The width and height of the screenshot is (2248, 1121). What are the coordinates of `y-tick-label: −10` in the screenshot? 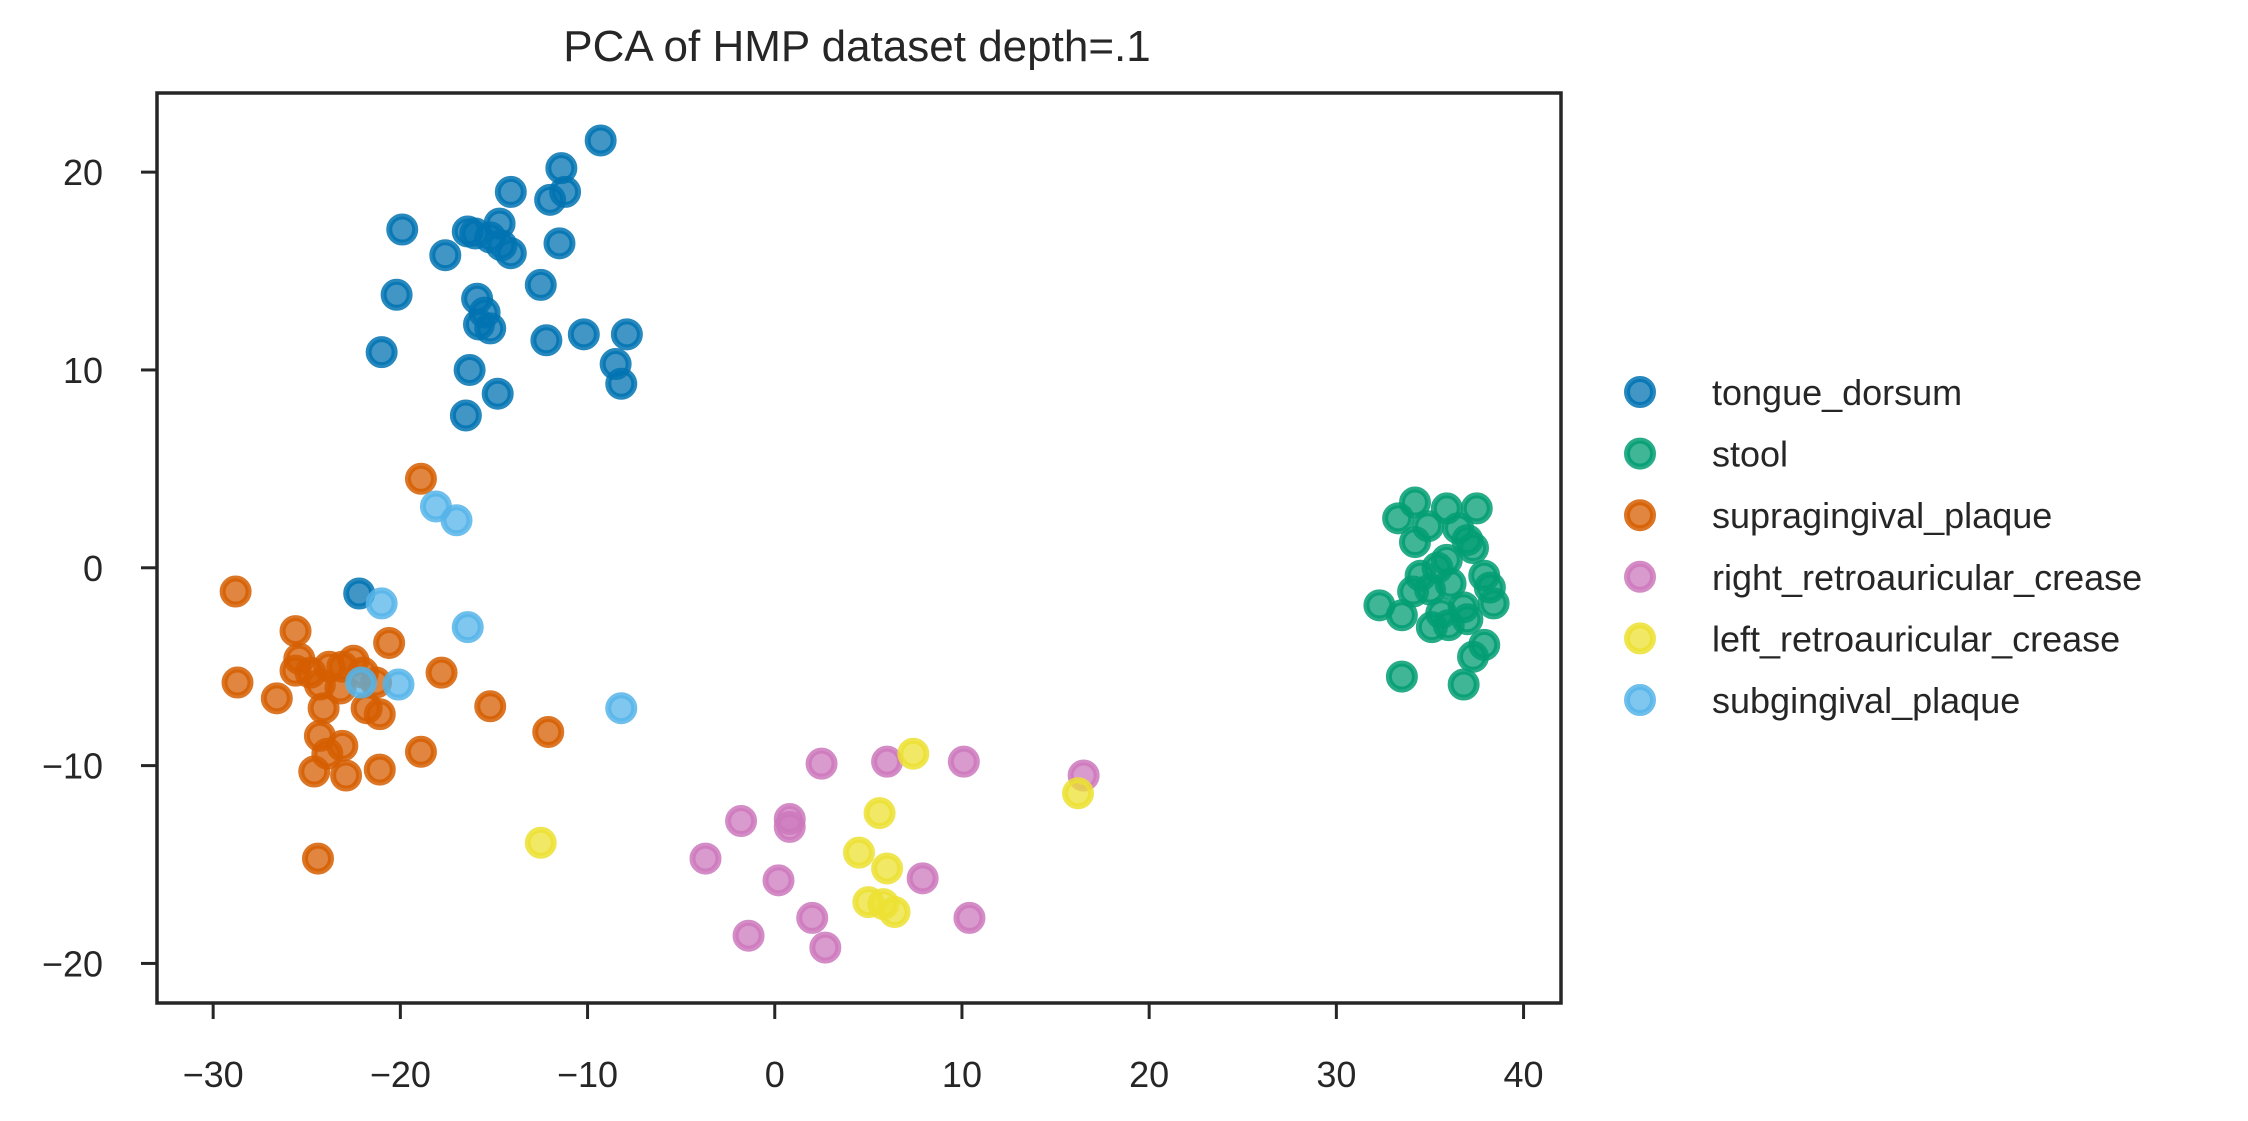 It's located at (72, 766).